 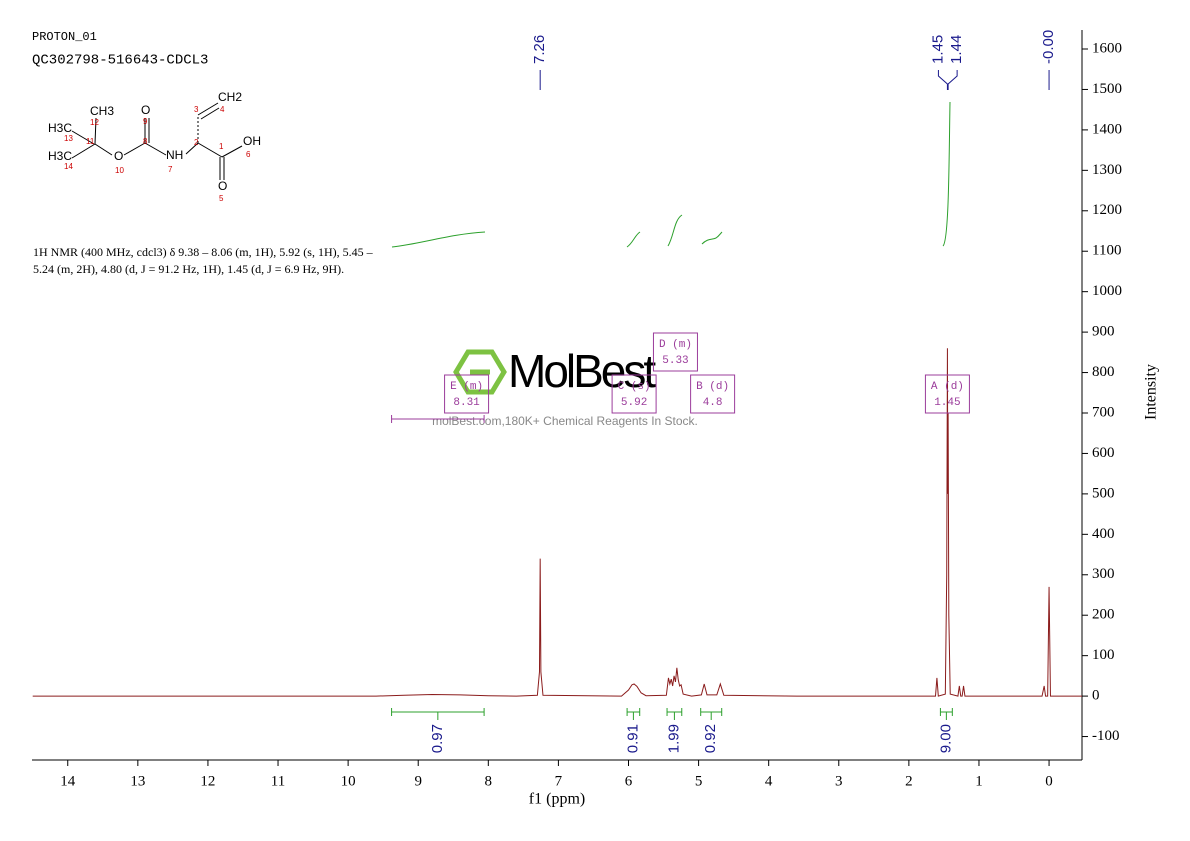 What do you see at coordinates (248, 154) in the screenshot?
I see `atom-number: 6` at bounding box center [248, 154].